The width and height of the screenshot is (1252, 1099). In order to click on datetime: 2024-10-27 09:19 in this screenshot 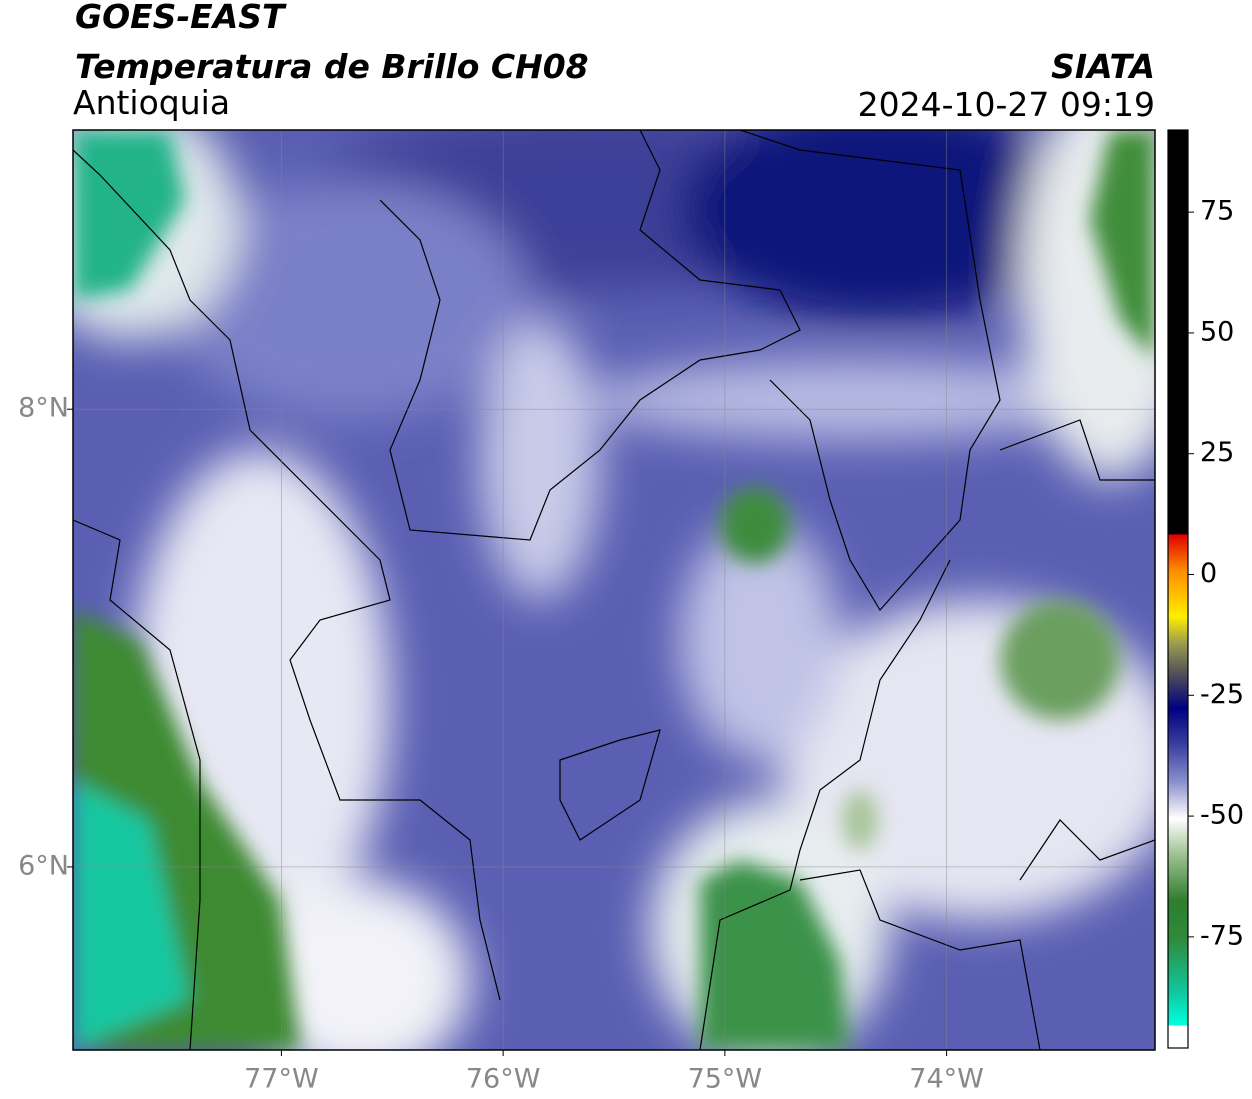, I will do `click(1006, 104)`.